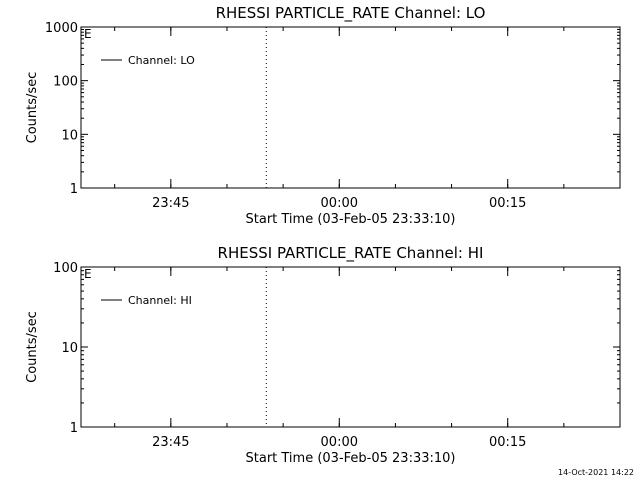  Describe the element at coordinates (596, 472) in the screenshot. I see `footer-timestamp: 14-Oct-2021 14:22` at that location.